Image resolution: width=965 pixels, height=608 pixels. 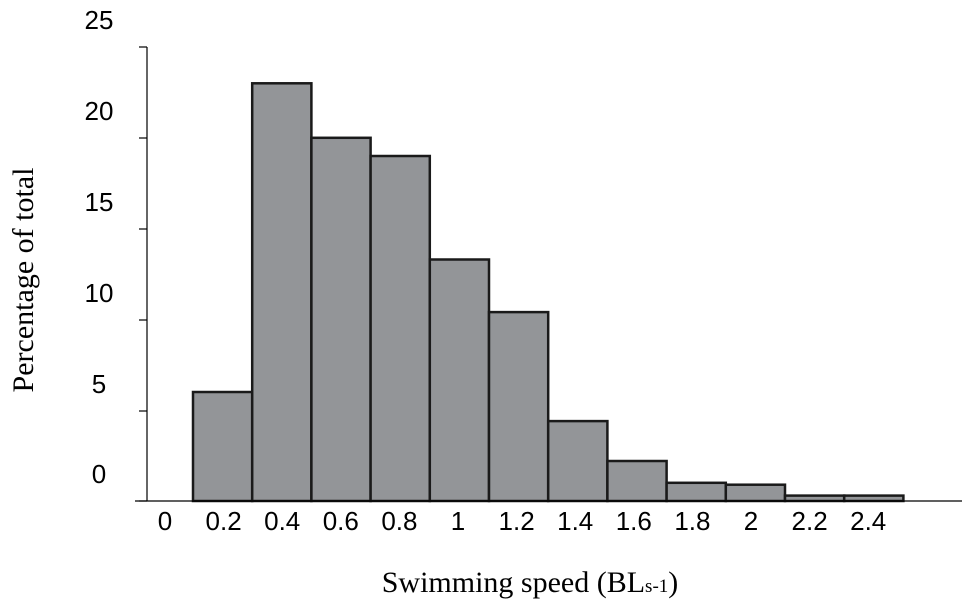 I want to click on y-tick-label: 25, so click(x=99, y=20).